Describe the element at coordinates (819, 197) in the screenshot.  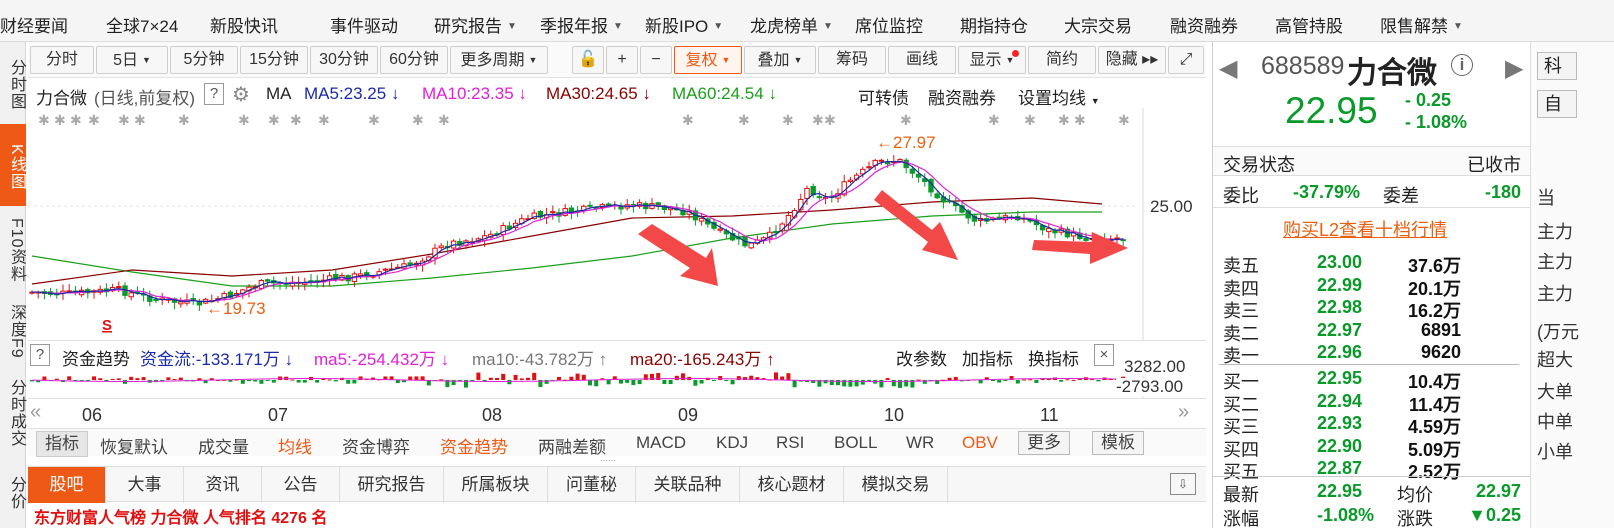
I see `candle-body` at that location.